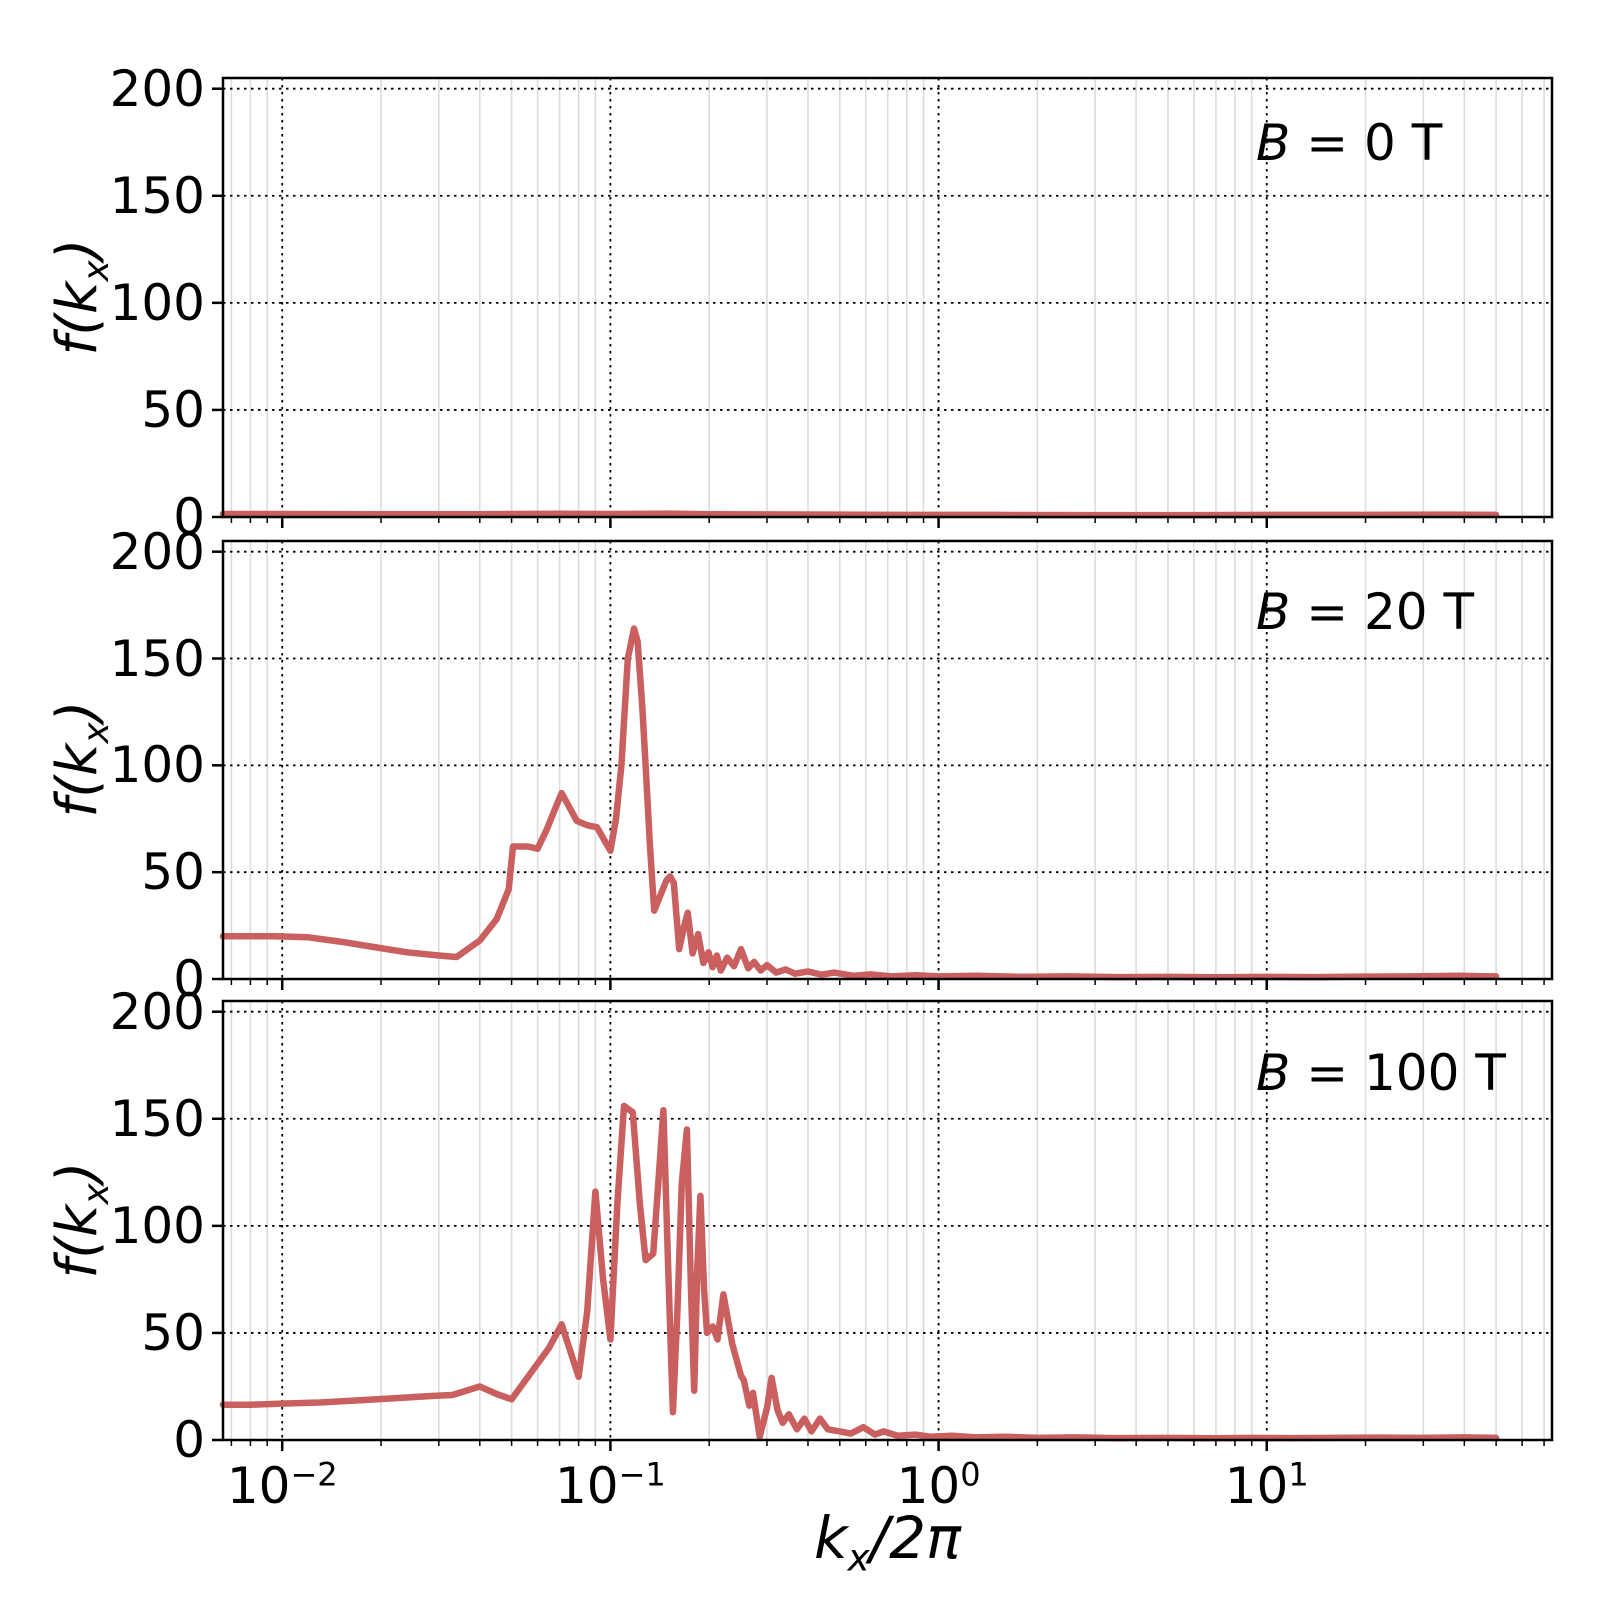 The width and height of the screenshot is (1600, 1600). Describe the element at coordinates (1381, 1073) in the screenshot. I see `annotation-b100: B = 100 T` at that location.